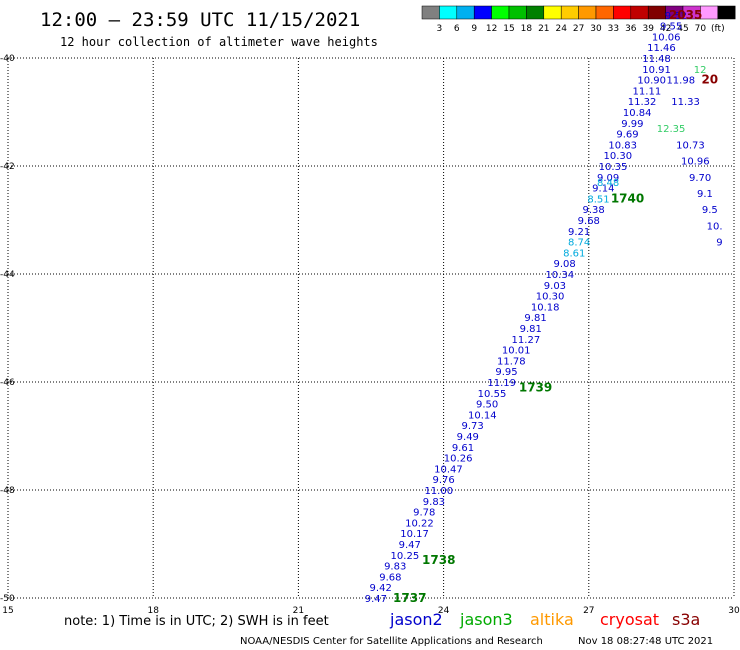 This screenshot has height=650, width=740. What do you see at coordinates (578, 19) in the screenshot?
I see `color-scale-legend: 3 6 9 12 15 18 21 24 27 30 33 36 39 42 45 70 (ft)` at bounding box center [578, 19].